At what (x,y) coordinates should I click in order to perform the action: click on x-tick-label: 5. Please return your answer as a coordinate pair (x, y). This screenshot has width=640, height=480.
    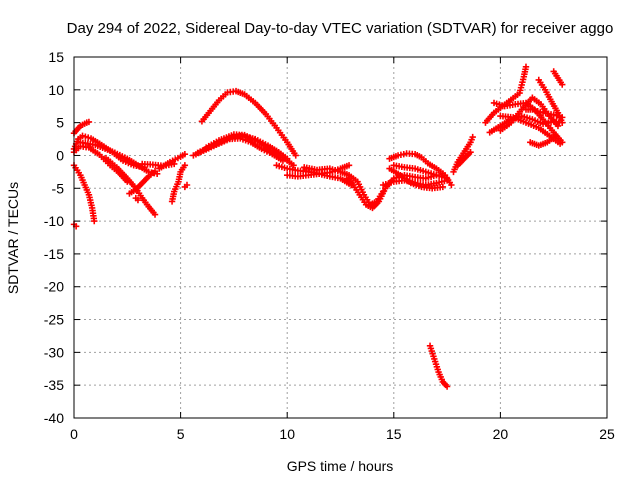
    Looking at the image, I should click on (181, 434).